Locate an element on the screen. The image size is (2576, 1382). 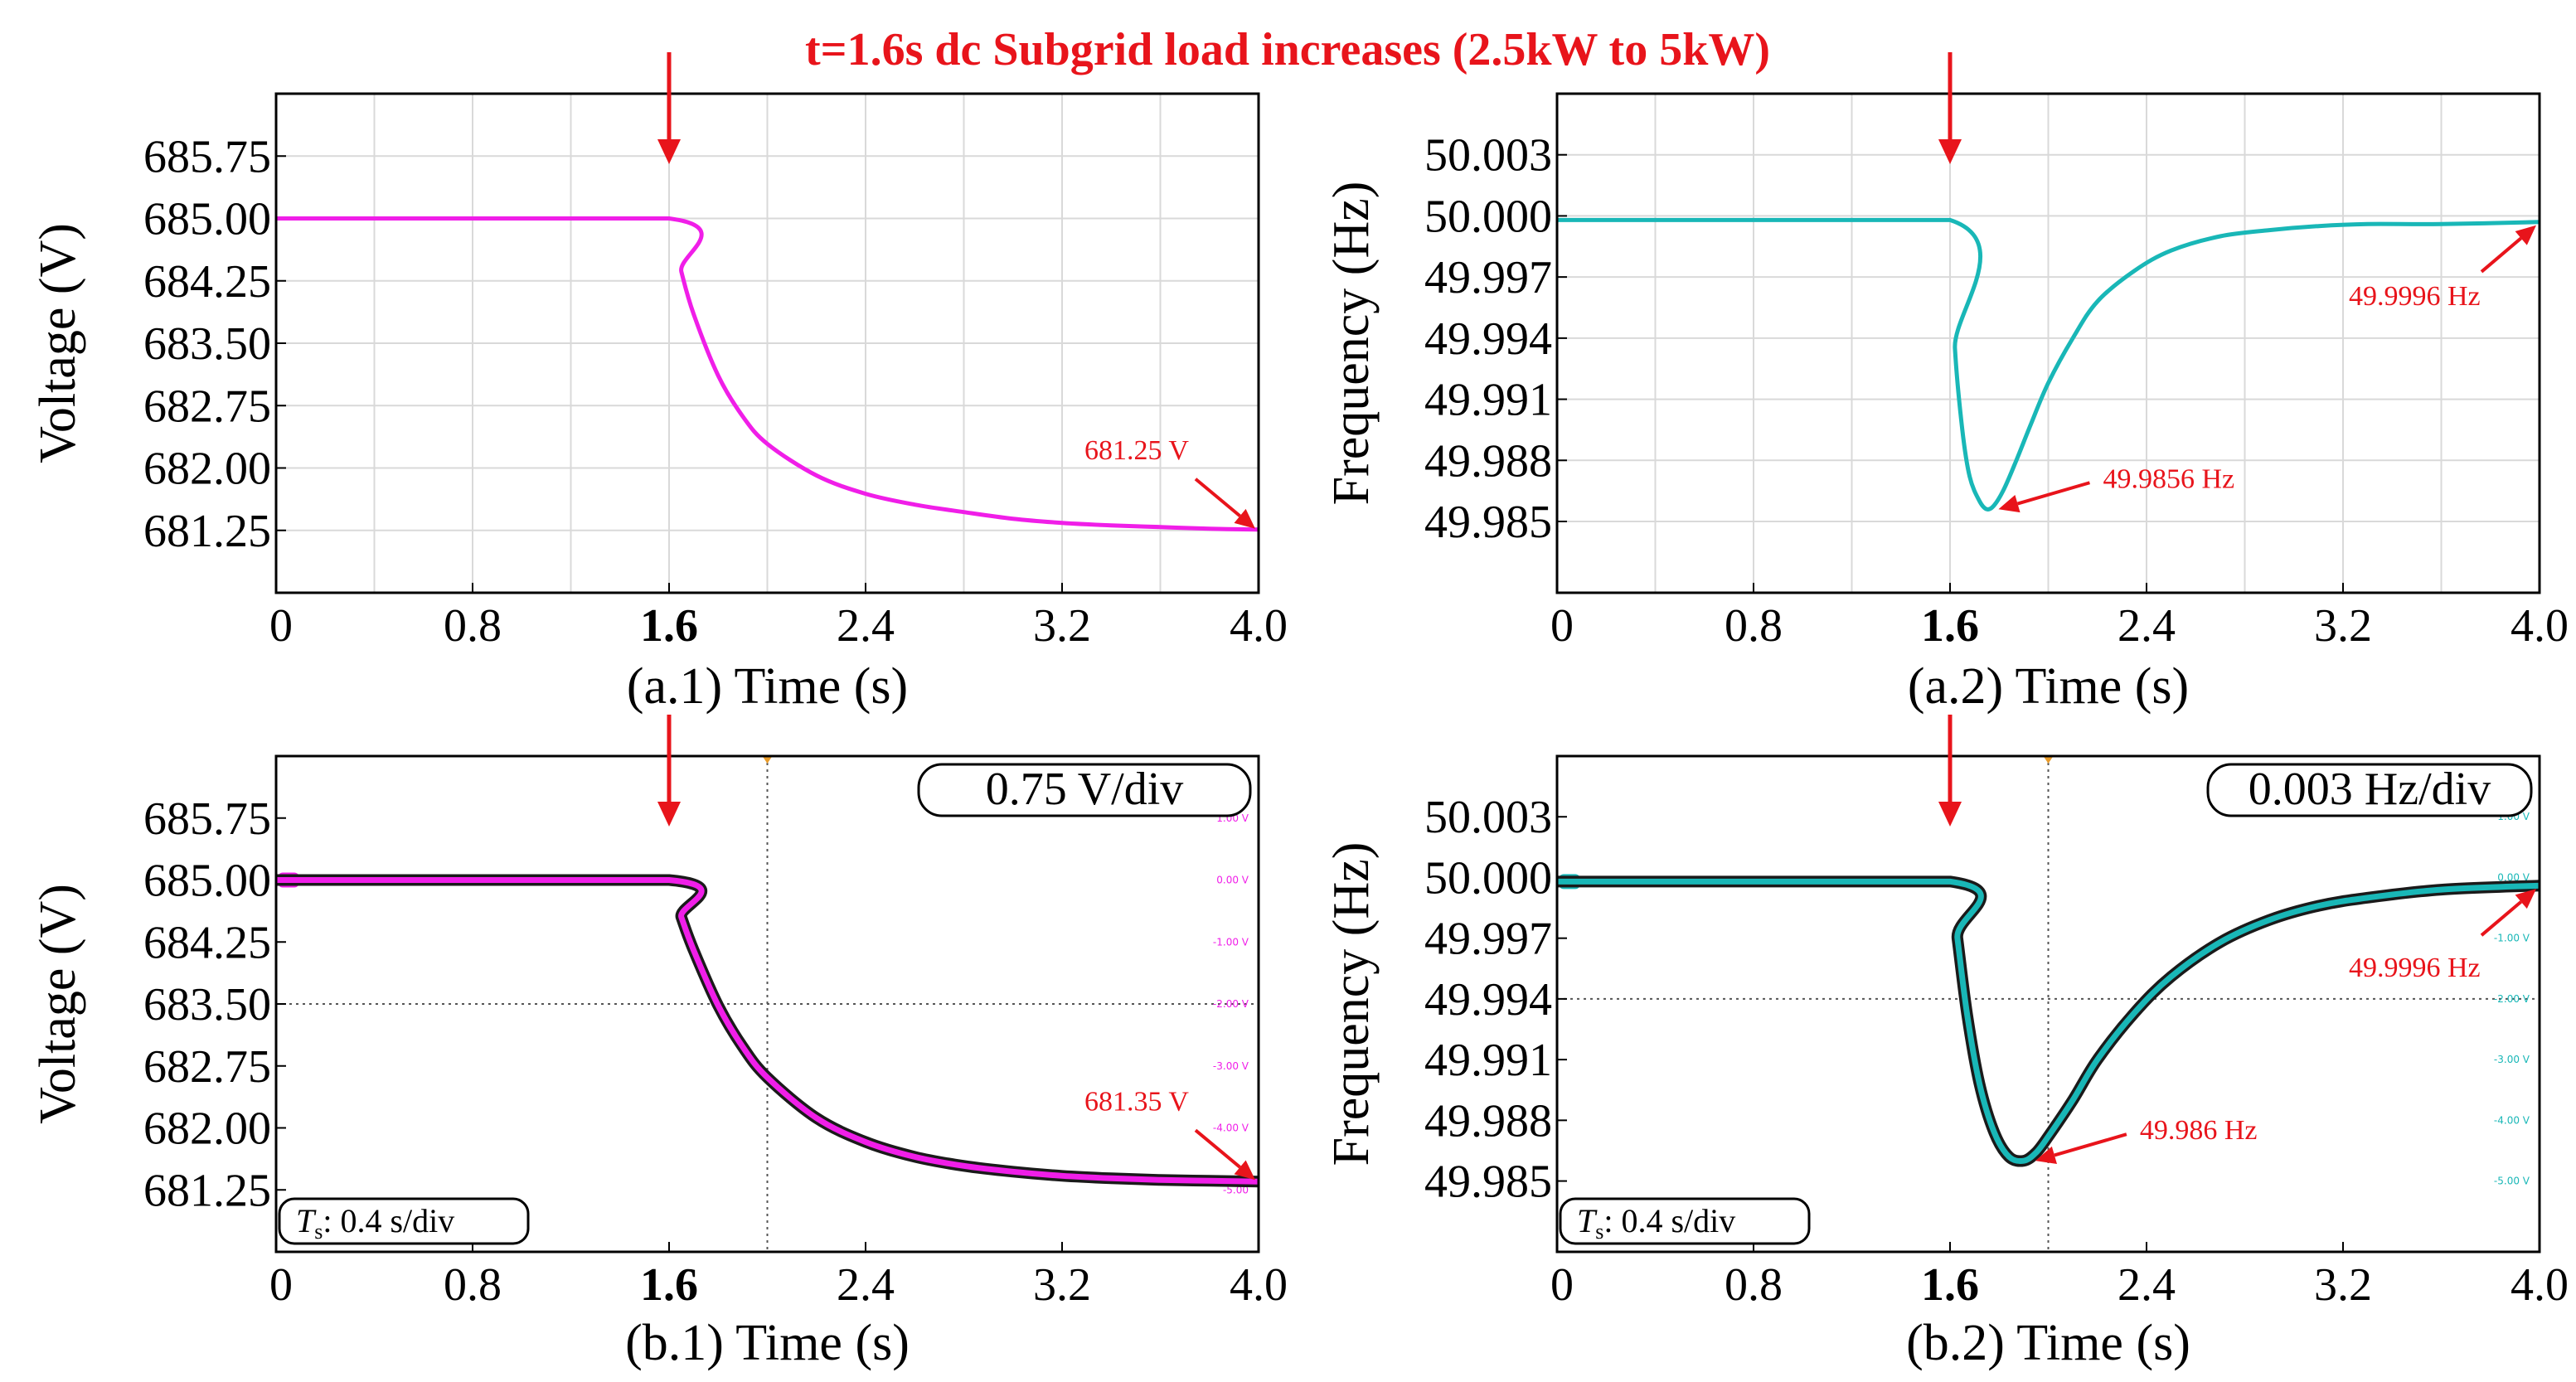
y-tick-label: 49.997 is located at coordinates (1488, 278).